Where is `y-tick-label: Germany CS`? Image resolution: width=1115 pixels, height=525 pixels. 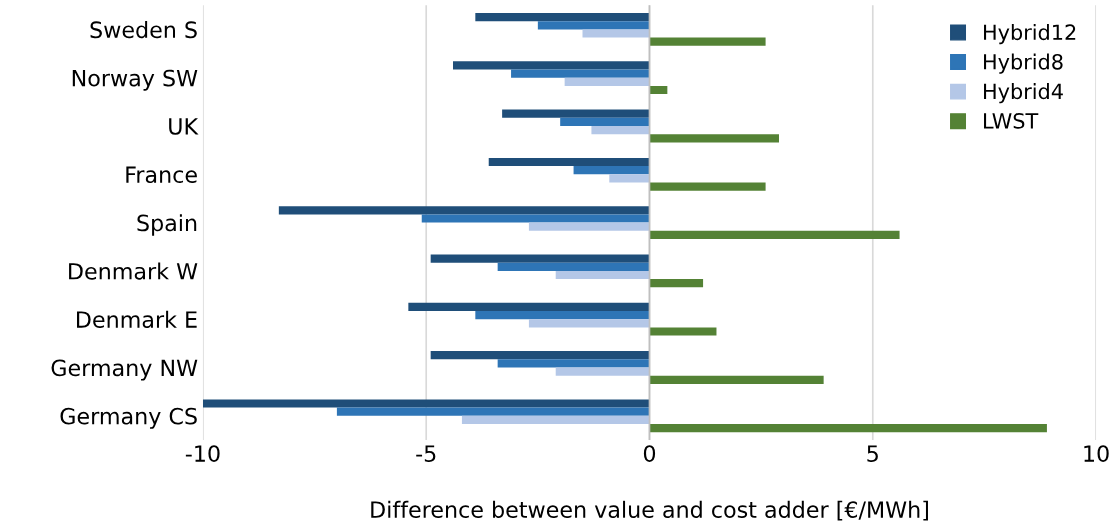 y-tick-label: Germany CS is located at coordinates (128, 418).